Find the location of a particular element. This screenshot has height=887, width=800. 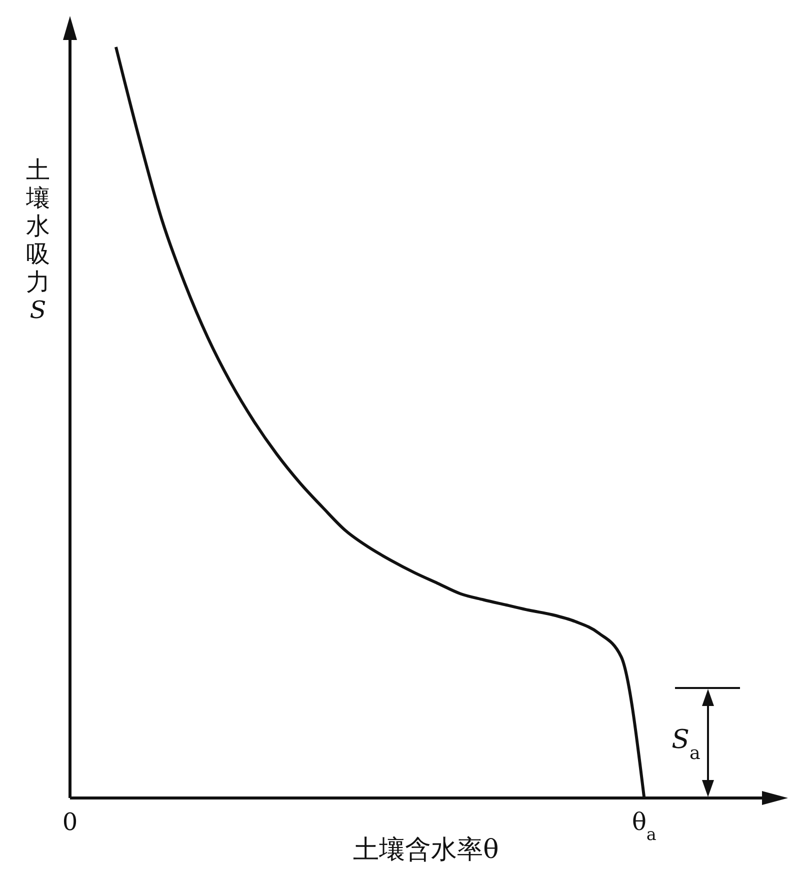

y-axis-title: 土壤水吸力S is located at coordinates (37, 240).